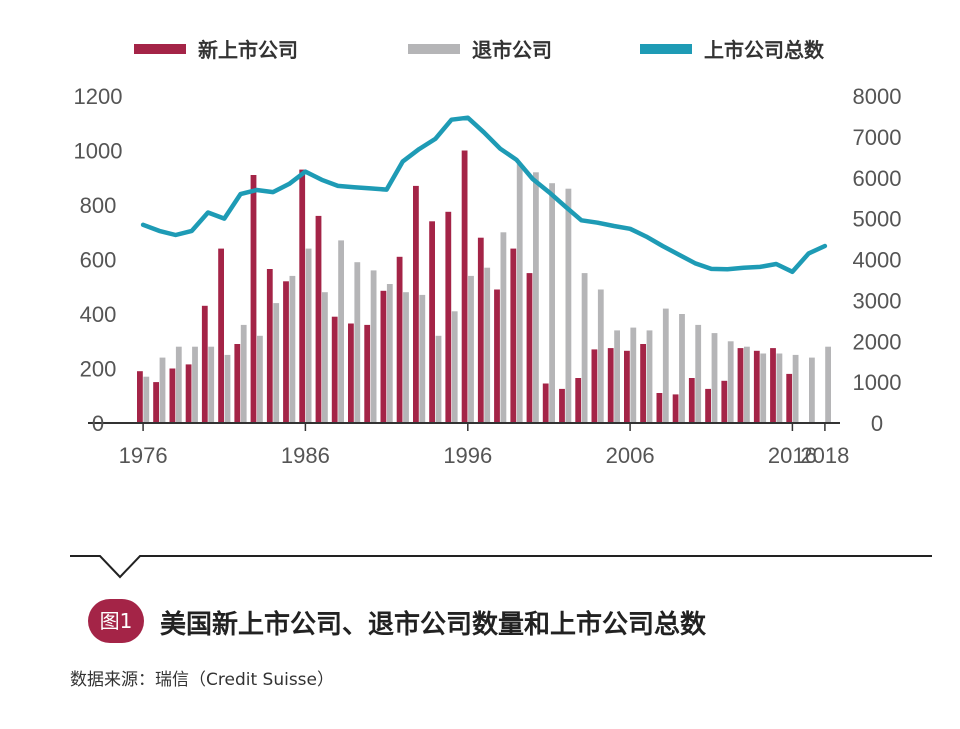  What do you see at coordinates (248, 50) in the screenshot?
I see `legend-label: 新上市公司` at bounding box center [248, 50].